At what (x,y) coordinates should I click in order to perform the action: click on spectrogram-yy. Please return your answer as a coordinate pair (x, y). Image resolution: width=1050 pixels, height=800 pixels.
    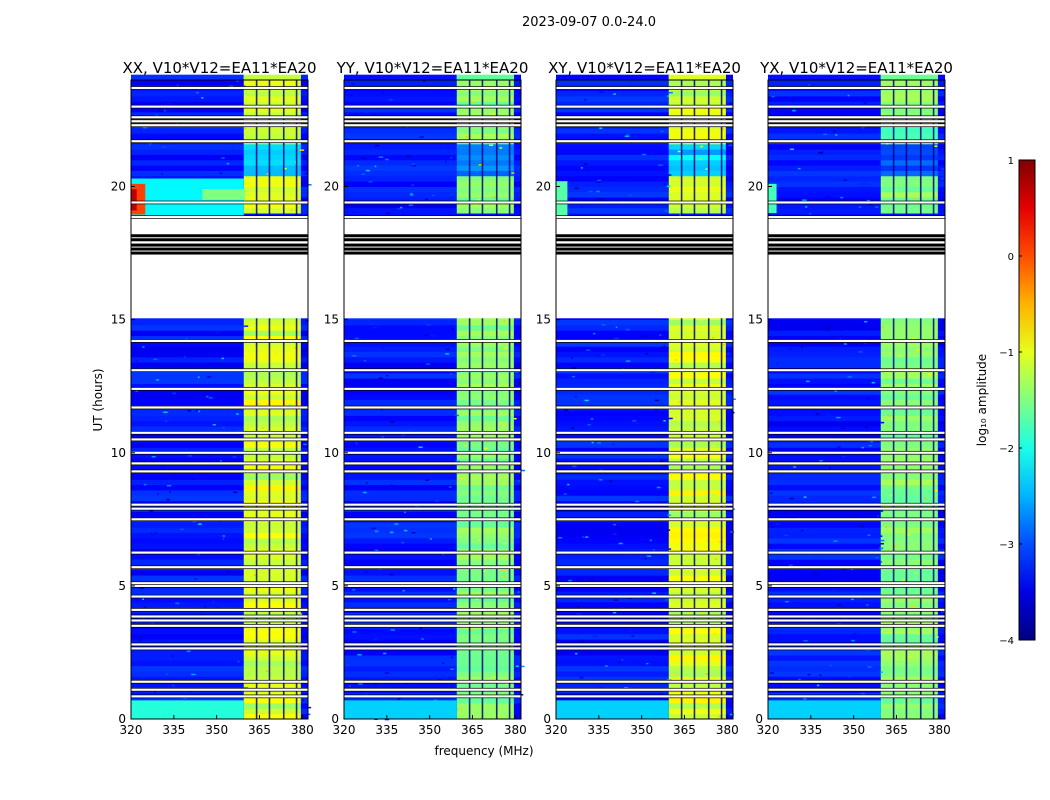
    Looking at the image, I should click on (435, 397).